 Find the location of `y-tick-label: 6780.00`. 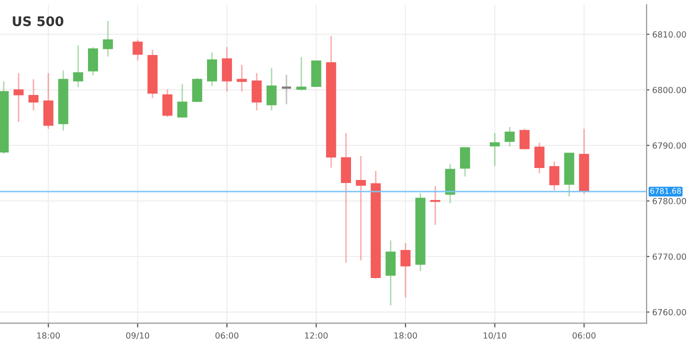

y-tick-label: 6780.00 is located at coordinates (669, 201).